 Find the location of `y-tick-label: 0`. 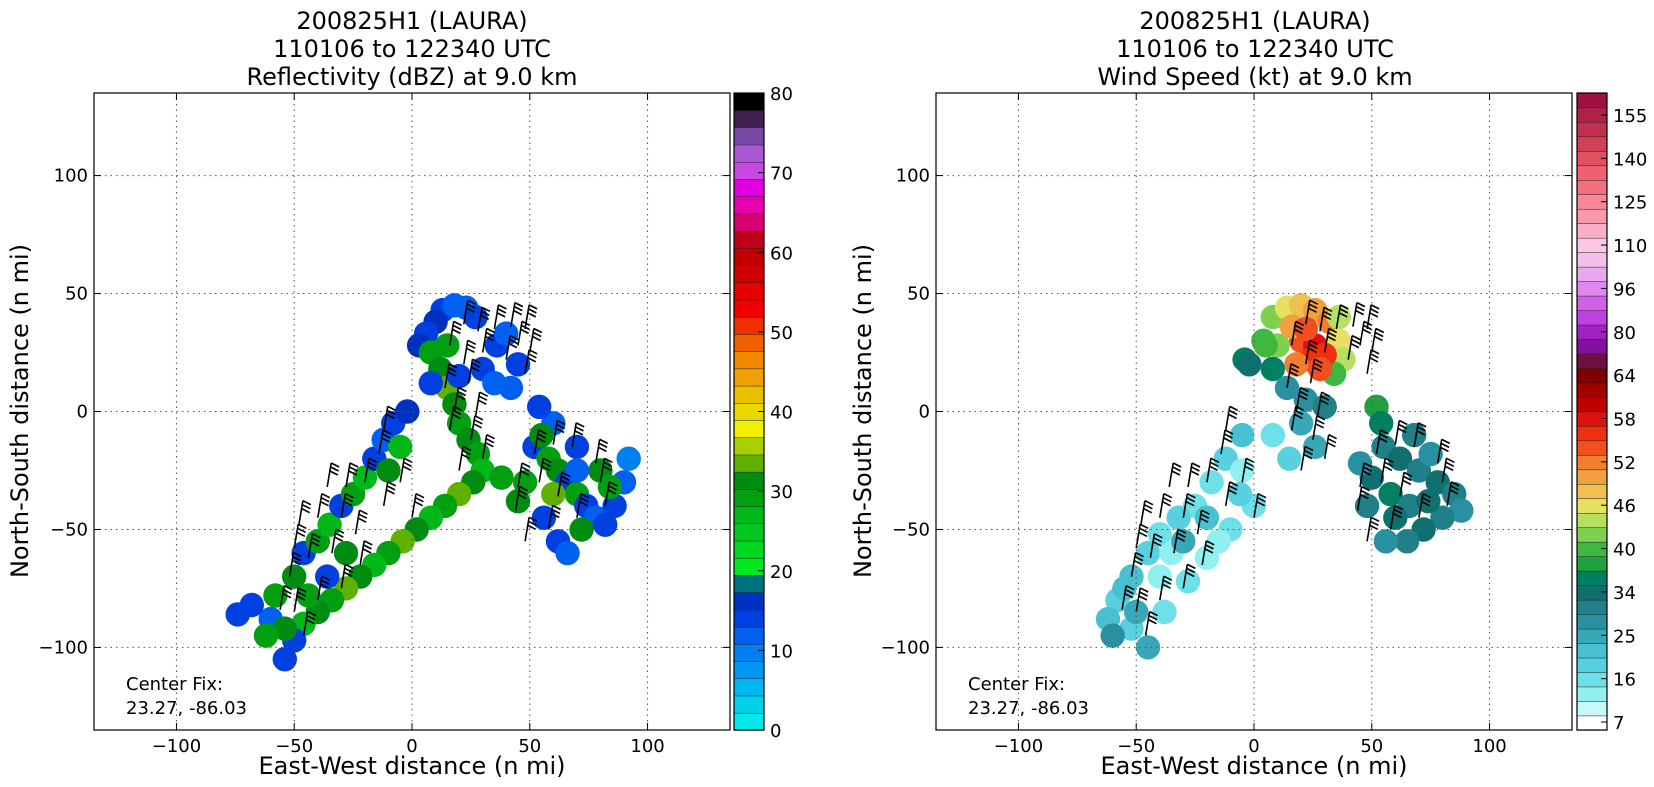

y-tick-label: 0 is located at coordinates (82, 412).